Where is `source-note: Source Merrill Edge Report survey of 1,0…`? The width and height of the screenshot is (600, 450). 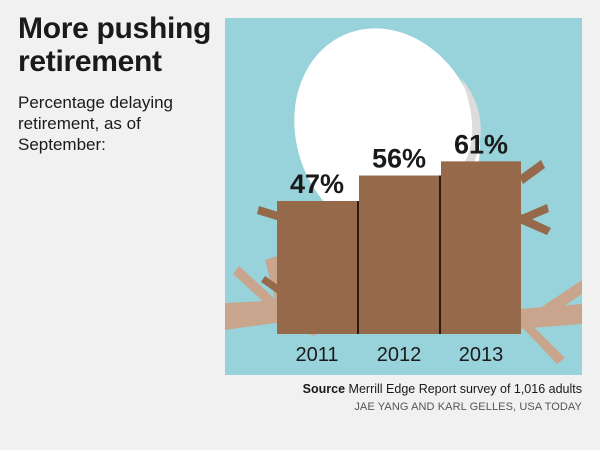
source-note: Source Merrill Edge Report survey of 1,0… is located at coordinates (442, 389).